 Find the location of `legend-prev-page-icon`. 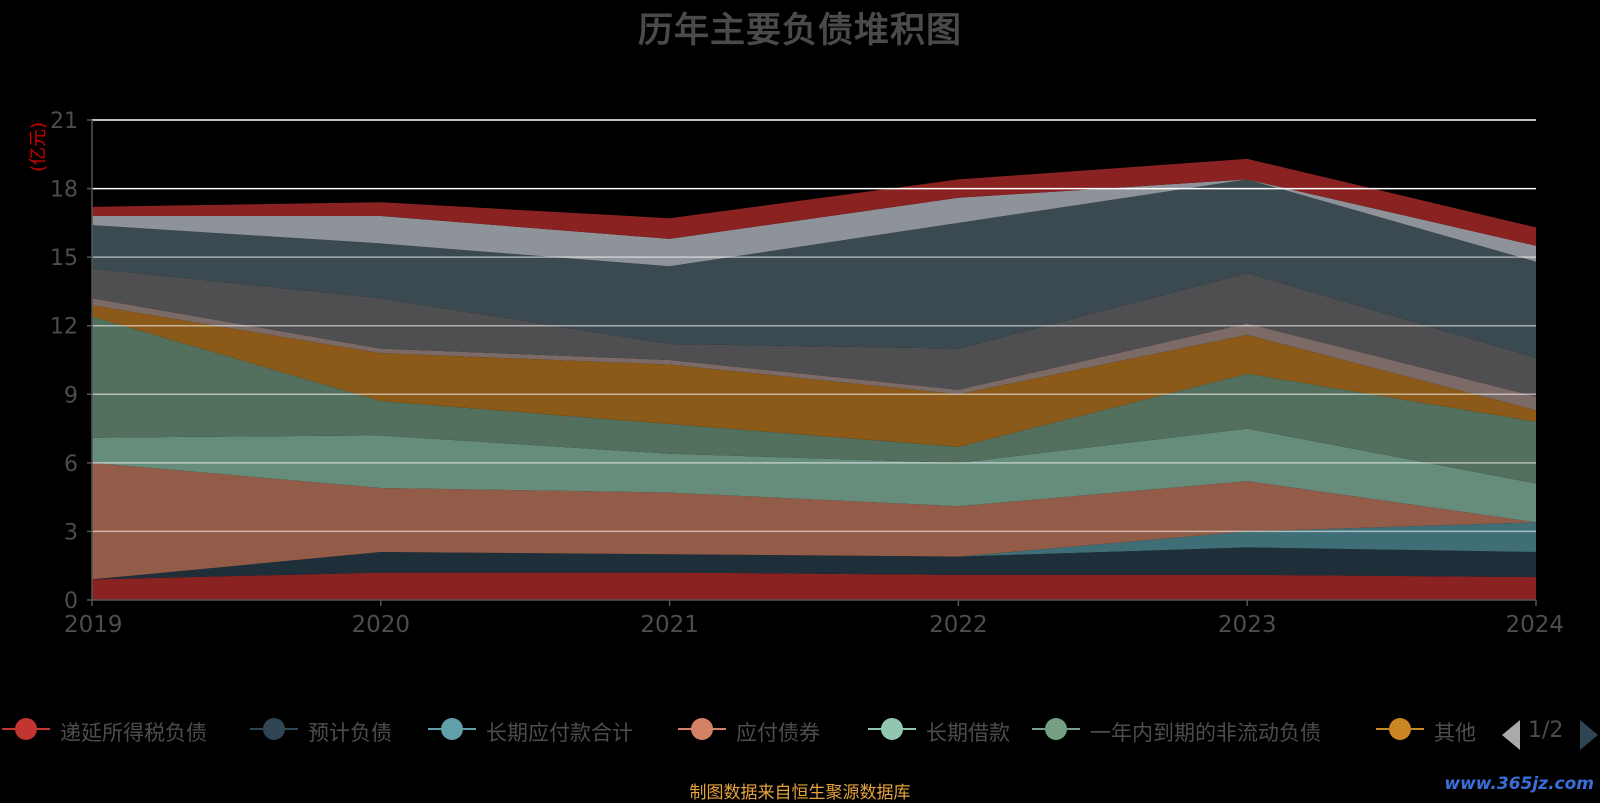

legend-prev-page-icon is located at coordinates (1511, 735).